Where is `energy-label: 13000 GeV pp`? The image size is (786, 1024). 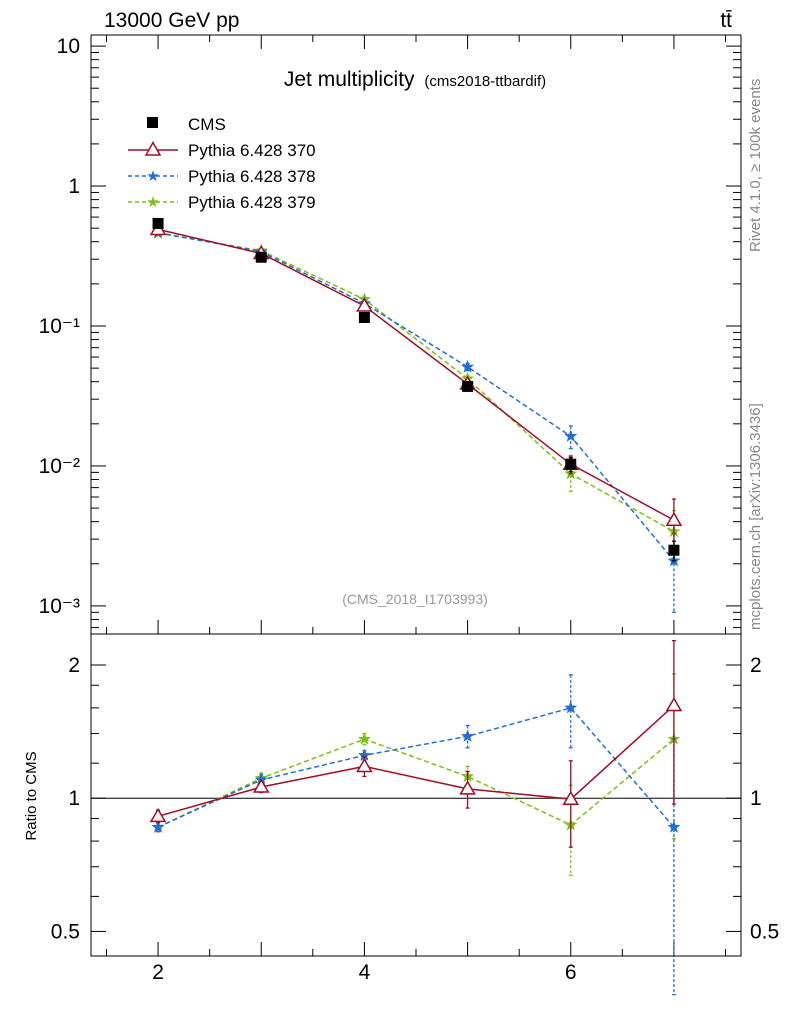
energy-label: 13000 GeV pp is located at coordinates (171, 20).